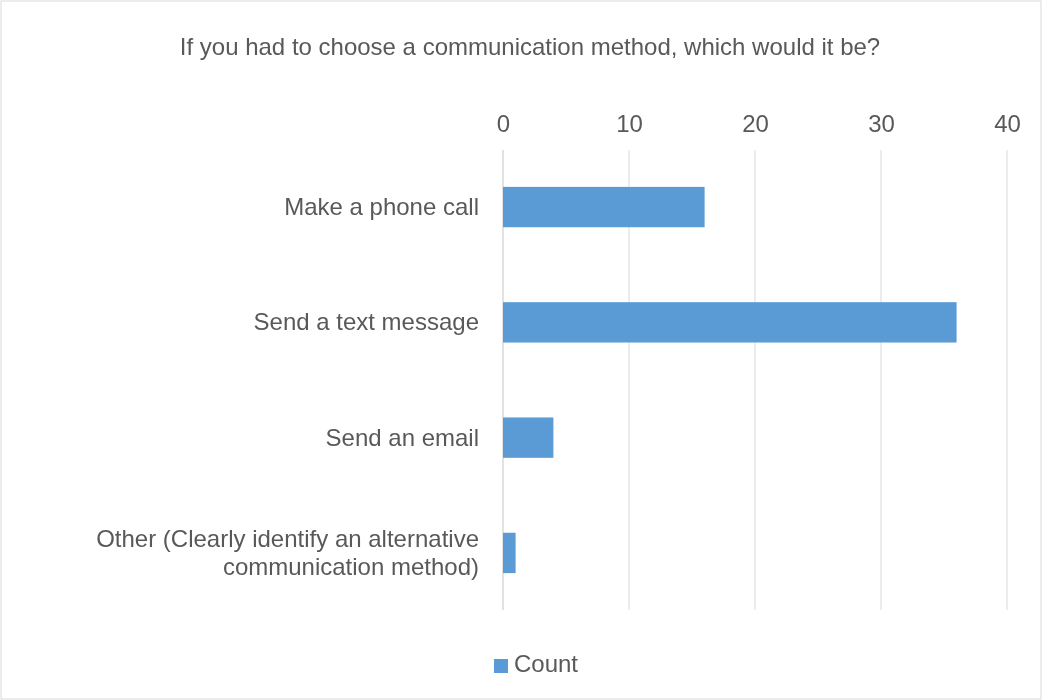  Describe the element at coordinates (381, 207) in the screenshot. I see `y-tick-label: Make a phone call` at that location.